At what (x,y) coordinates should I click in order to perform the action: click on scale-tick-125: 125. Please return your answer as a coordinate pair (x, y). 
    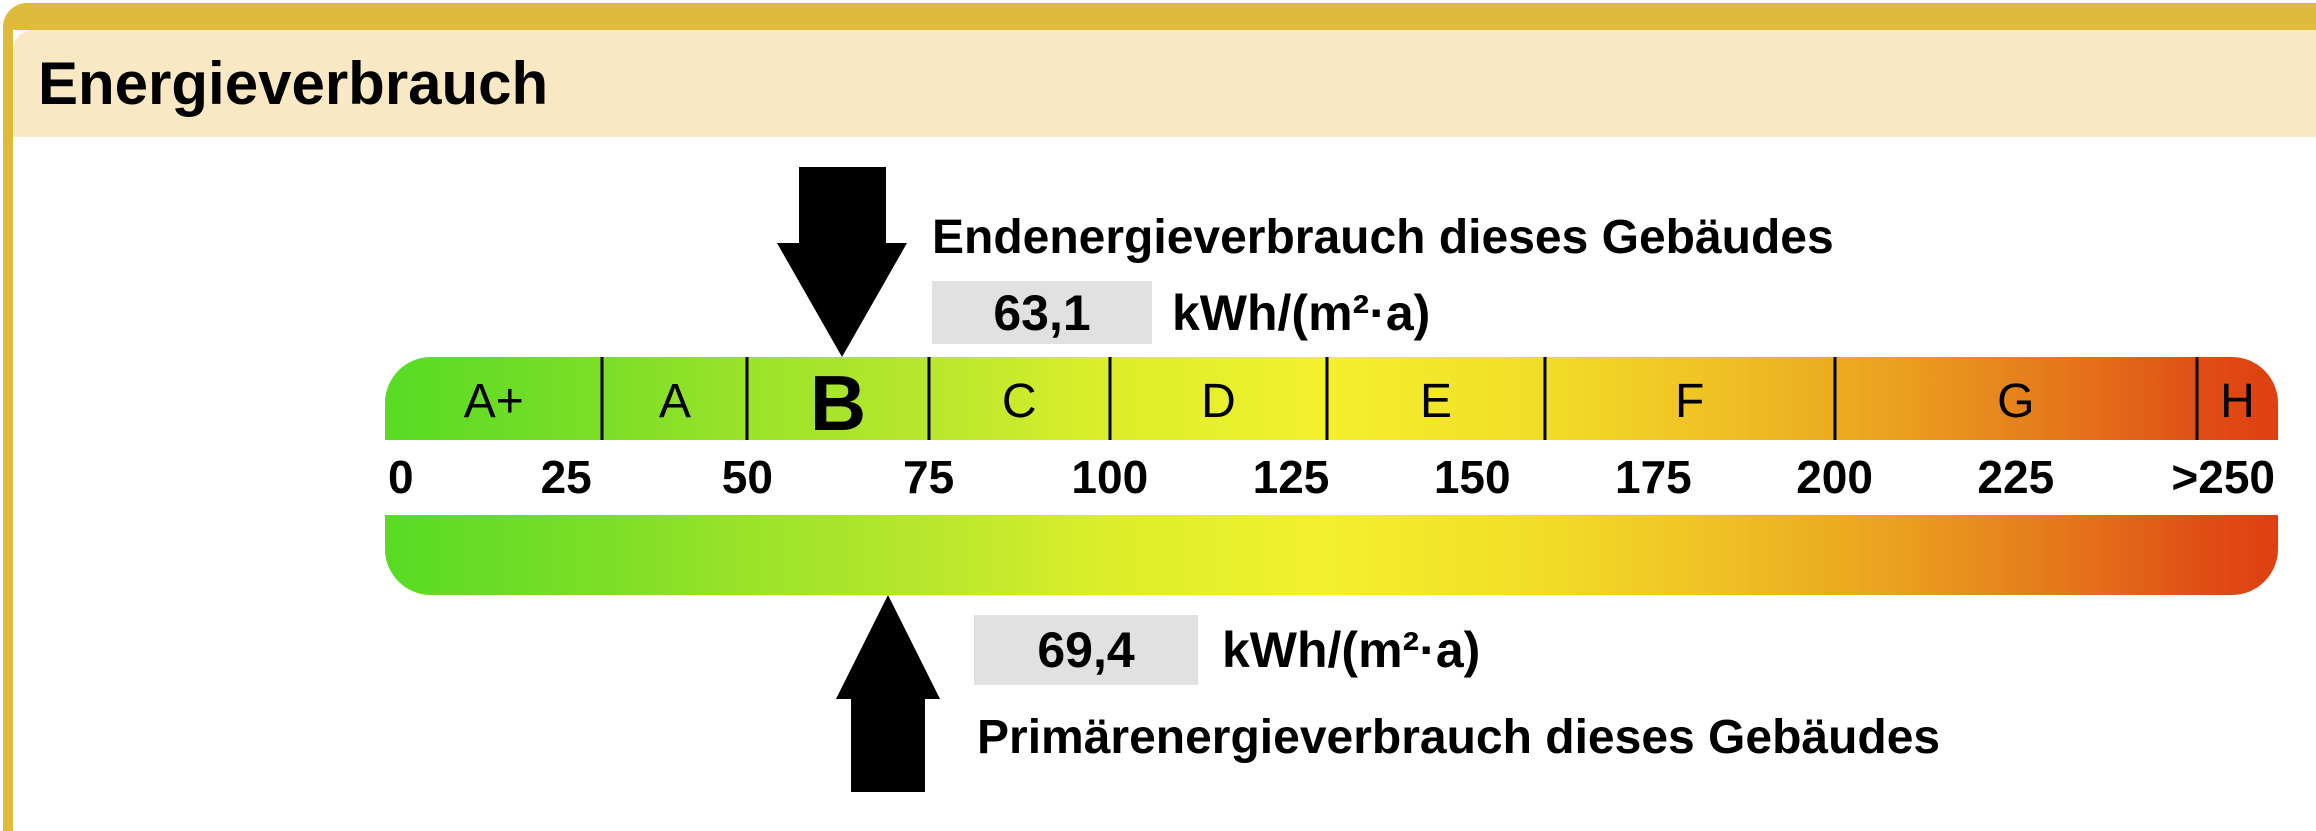
    Looking at the image, I should click on (1291, 477).